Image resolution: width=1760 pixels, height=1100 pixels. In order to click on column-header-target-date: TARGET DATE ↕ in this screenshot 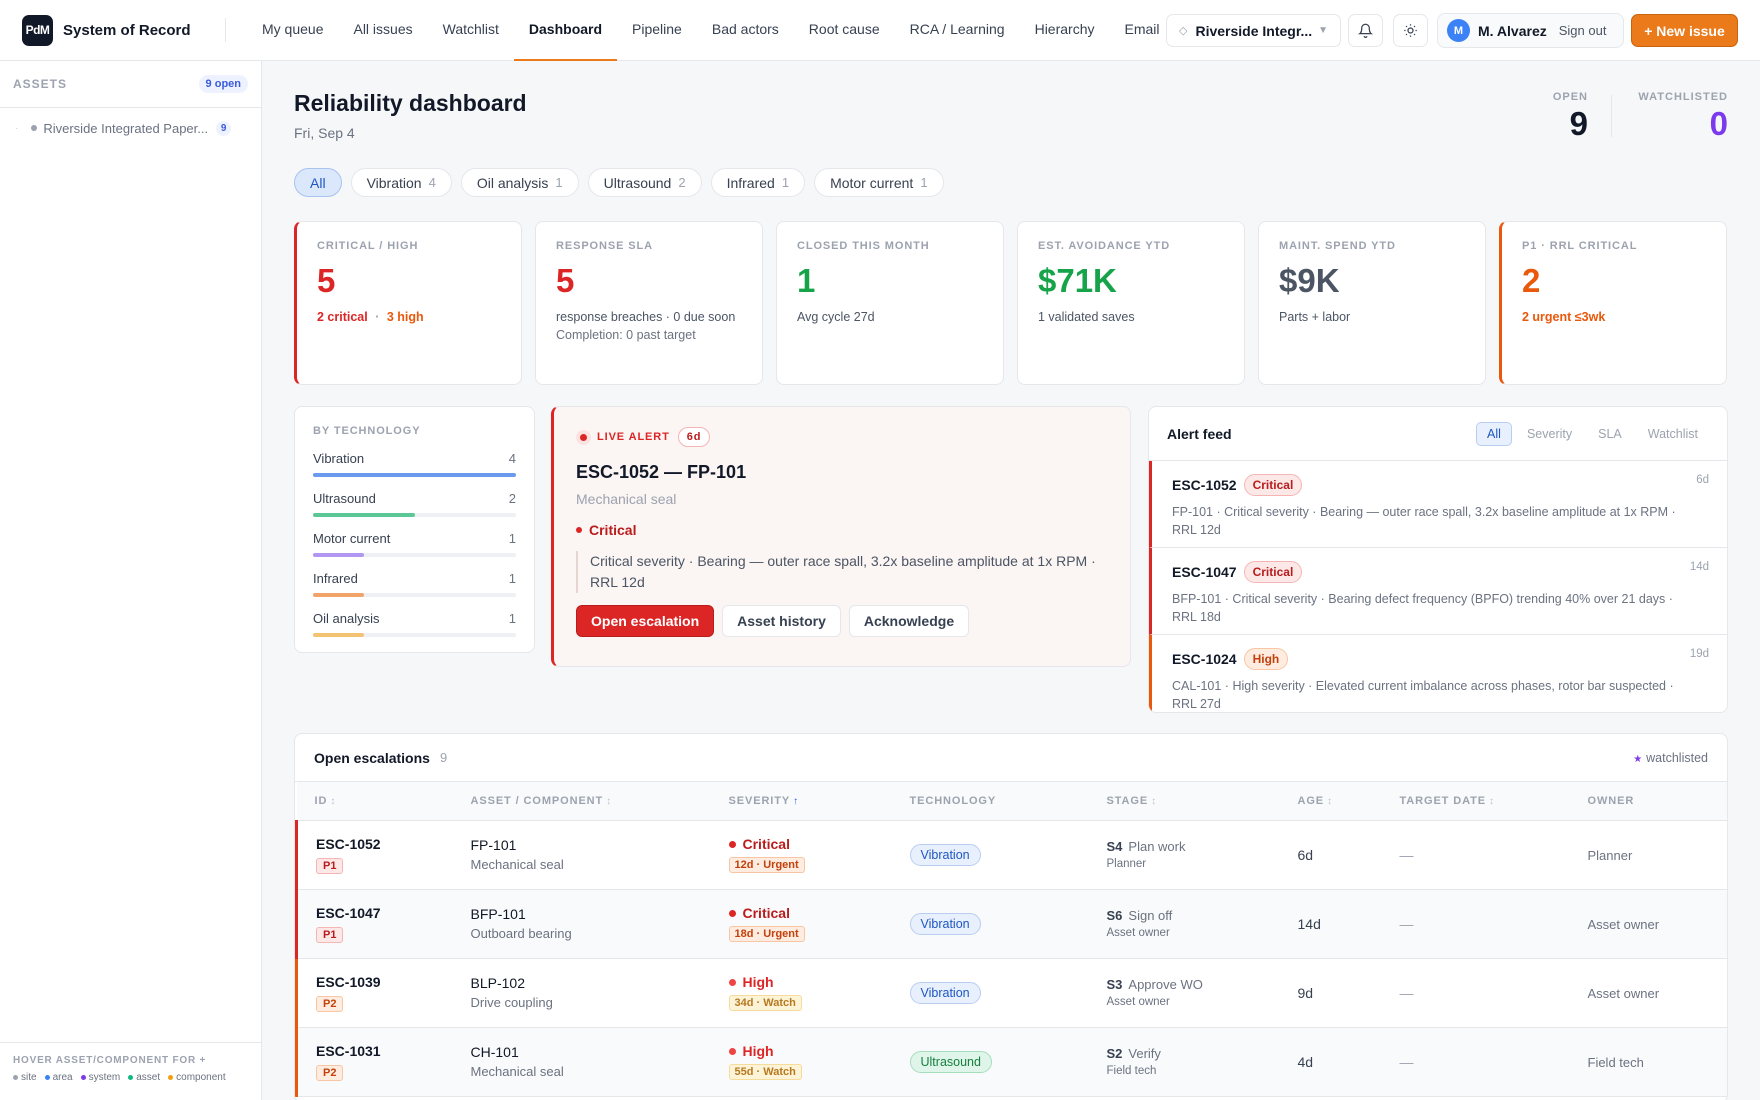, I will do `click(1475, 801)`.